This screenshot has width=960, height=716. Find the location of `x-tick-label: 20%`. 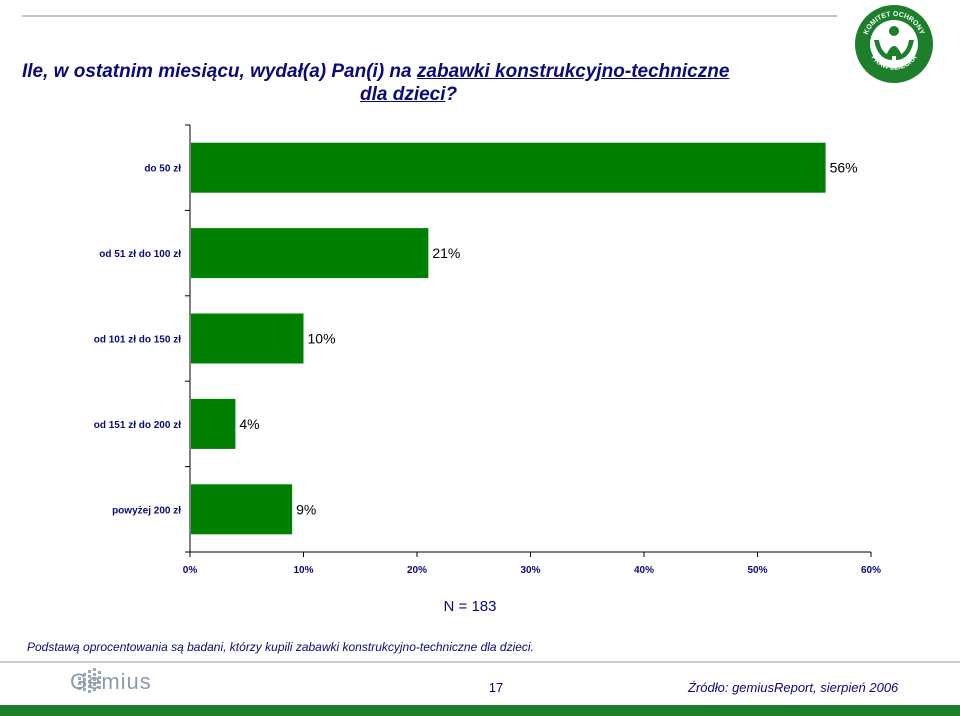

x-tick-label: 20% is located at coordinates (417, 570).